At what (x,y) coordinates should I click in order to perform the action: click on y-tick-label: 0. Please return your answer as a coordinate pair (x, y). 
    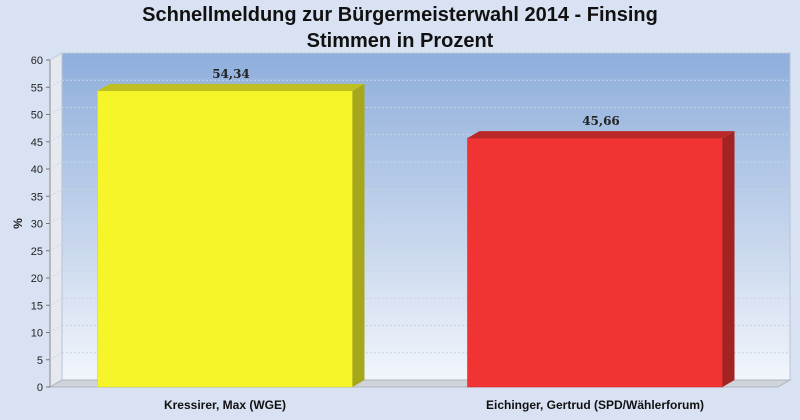
    Looking at the image, I should click on (40, 388).